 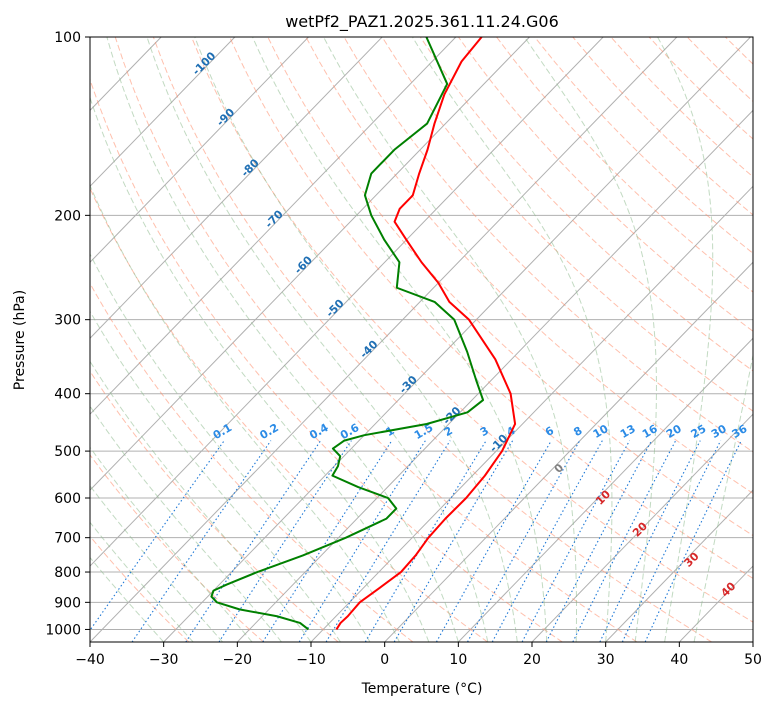 I want to click on x-axis-label: Temperature (°C), so click(x=422, y=689).